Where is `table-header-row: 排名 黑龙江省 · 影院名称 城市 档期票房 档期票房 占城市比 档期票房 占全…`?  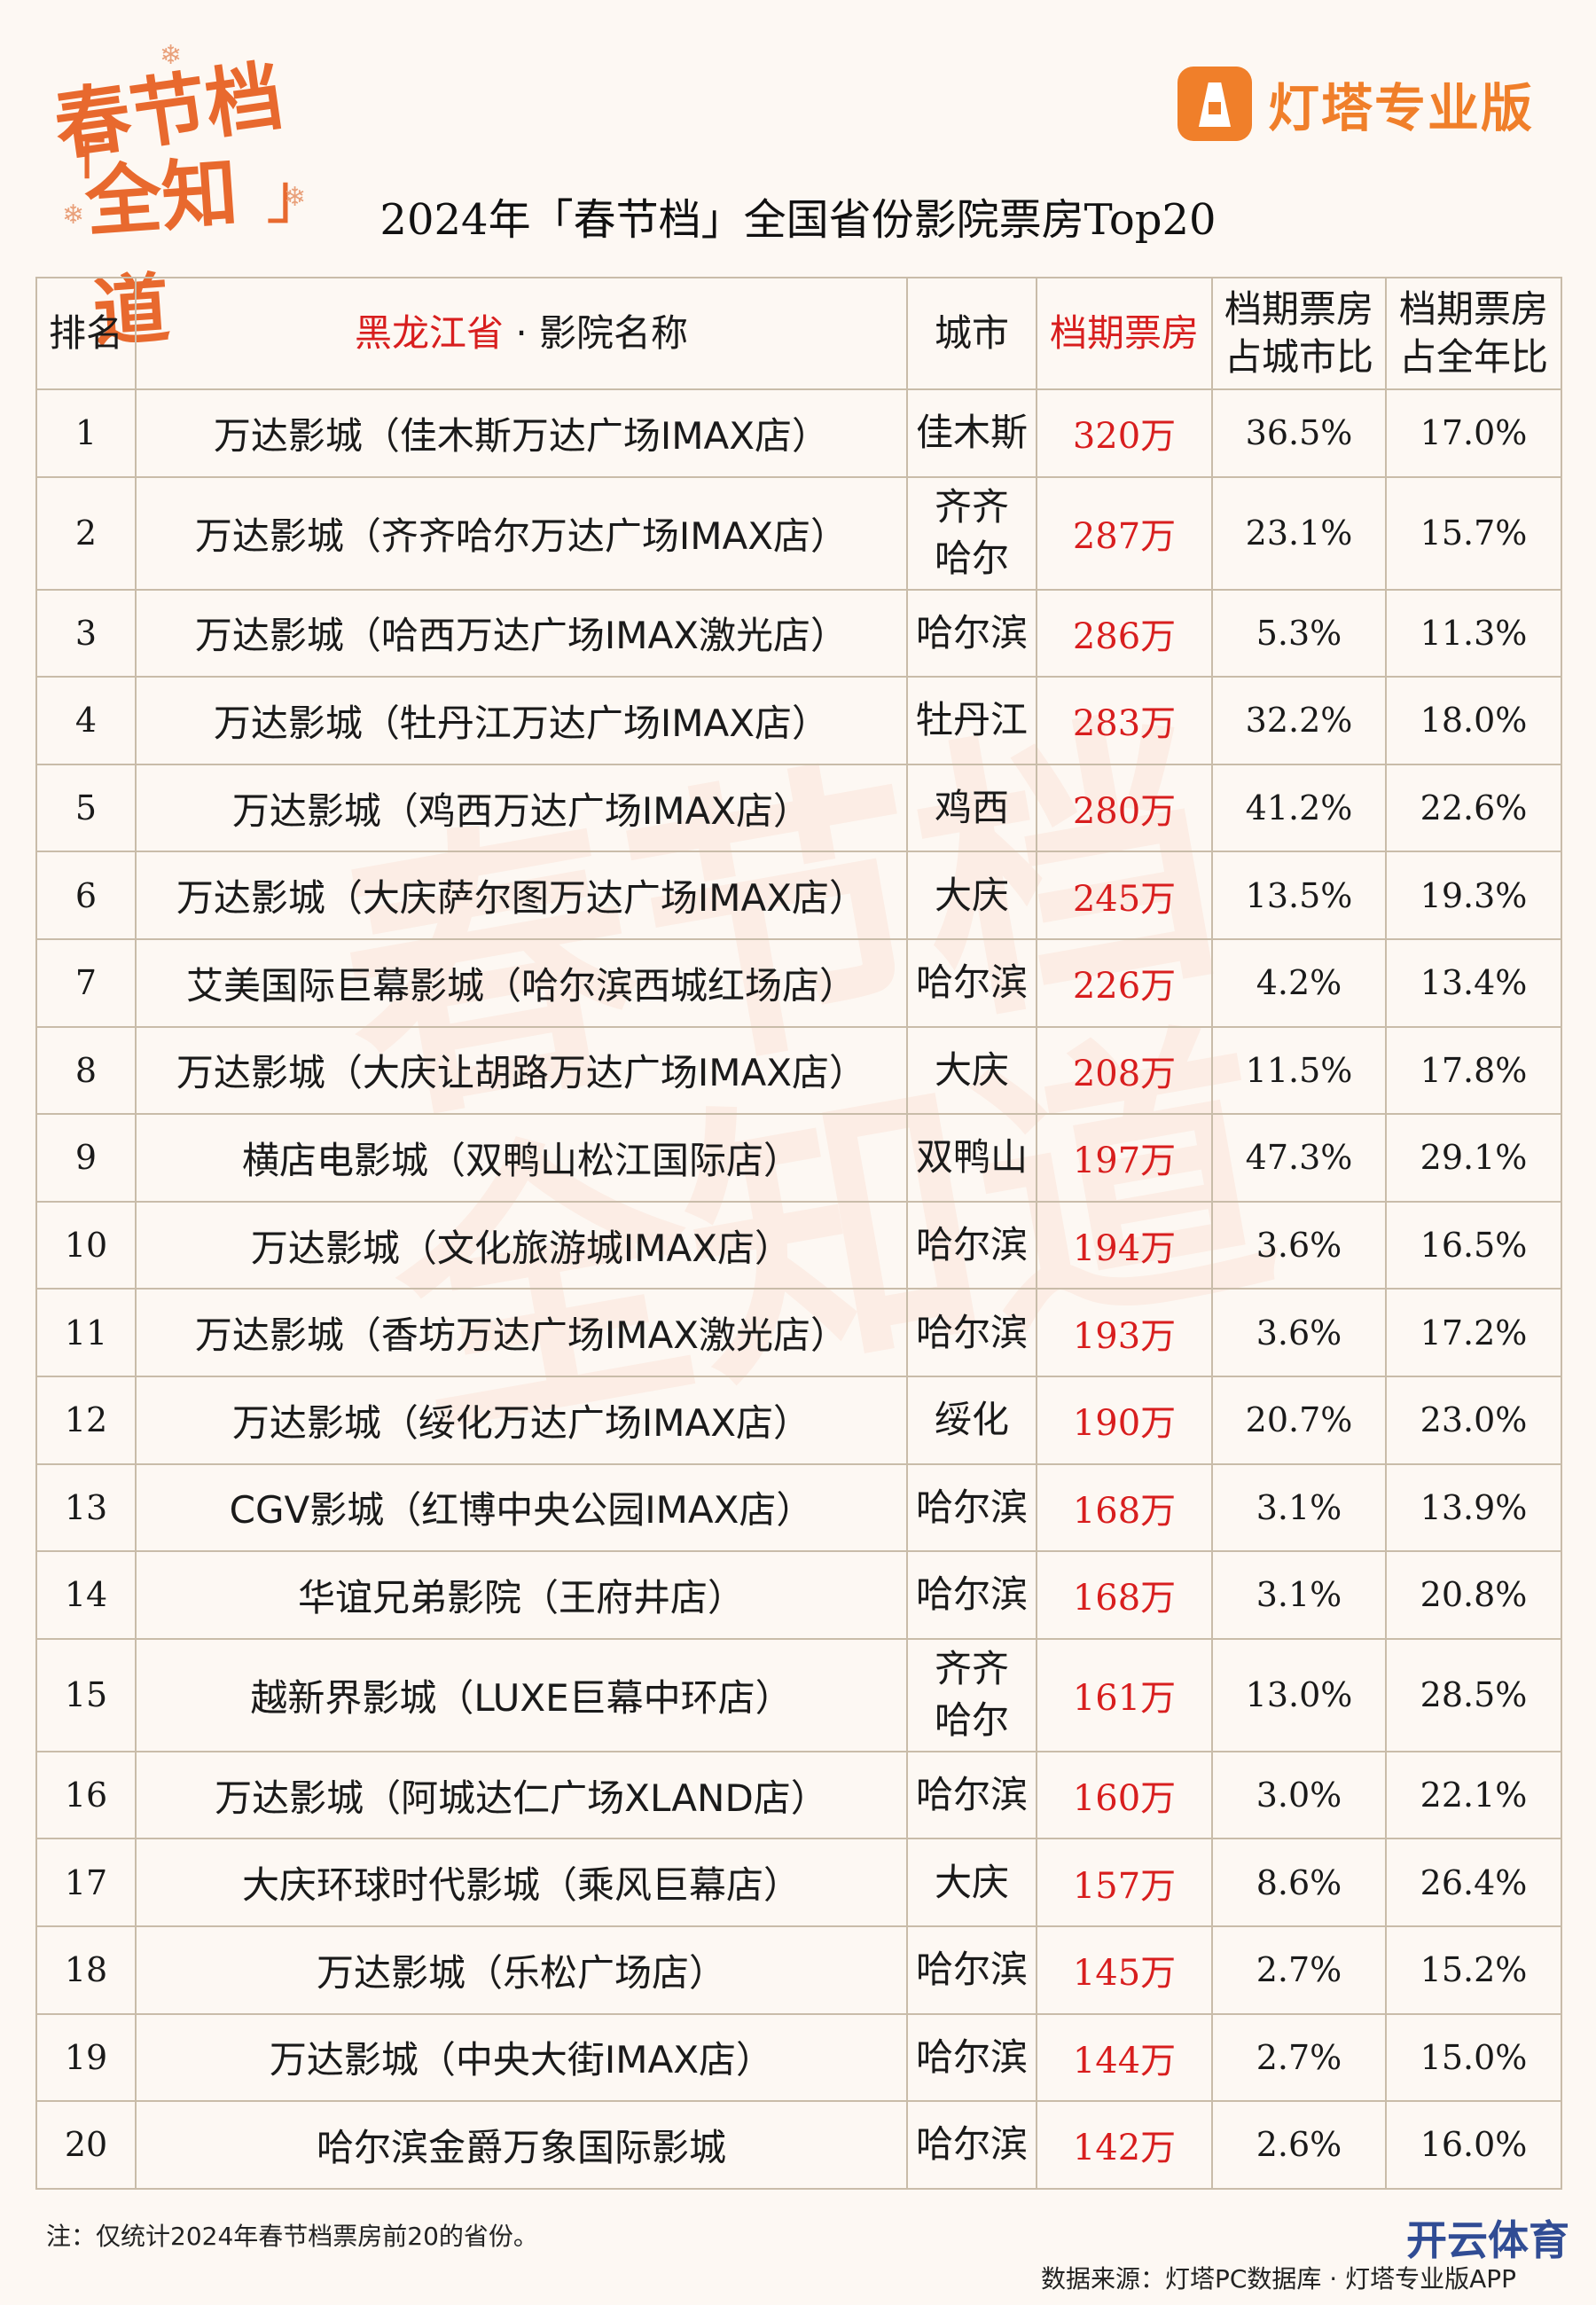
table-header-row: 排名 黑龙江省 · 影院名称 城市 档期票房 档期票房 占城市比 档期票房 占全… is located at coordinates (799, 333).